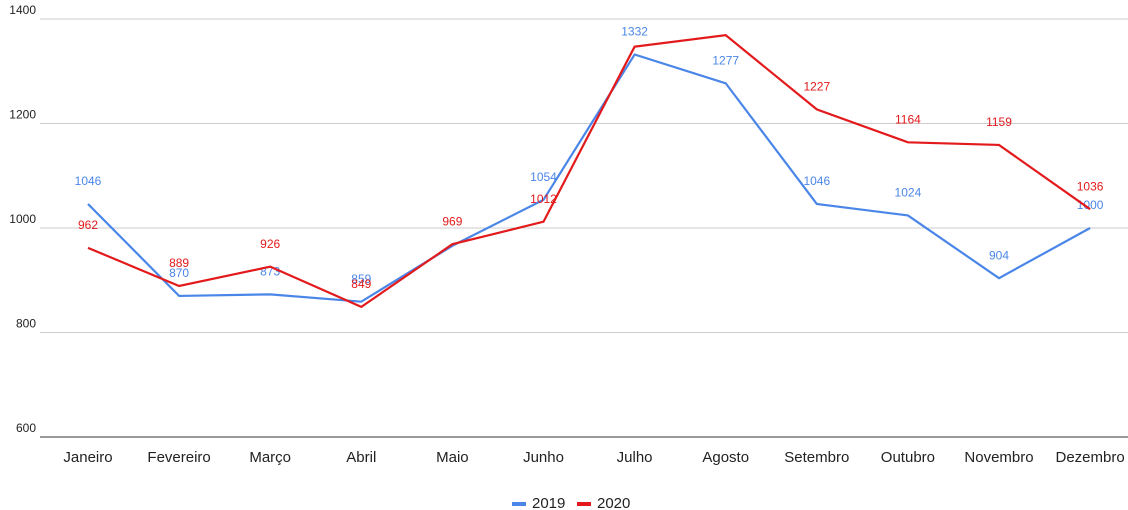 This screenshot has width=1128, height=510. Describe the element at coordinates (543, 457) in the screenshot. I see `x-tick-label: Junho` at that location.